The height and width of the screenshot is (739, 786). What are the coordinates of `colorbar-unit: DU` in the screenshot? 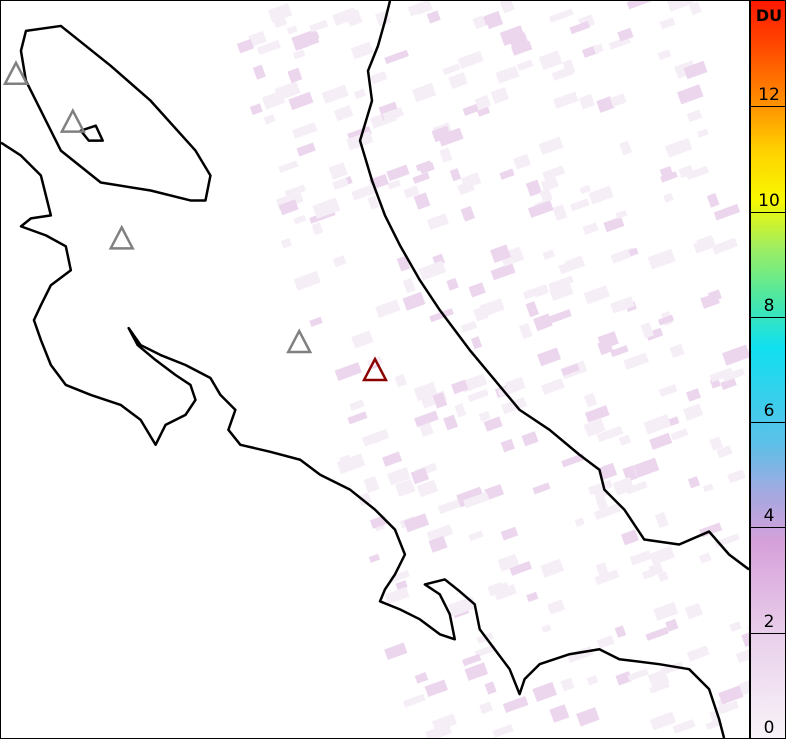 It's located at (769, 15).